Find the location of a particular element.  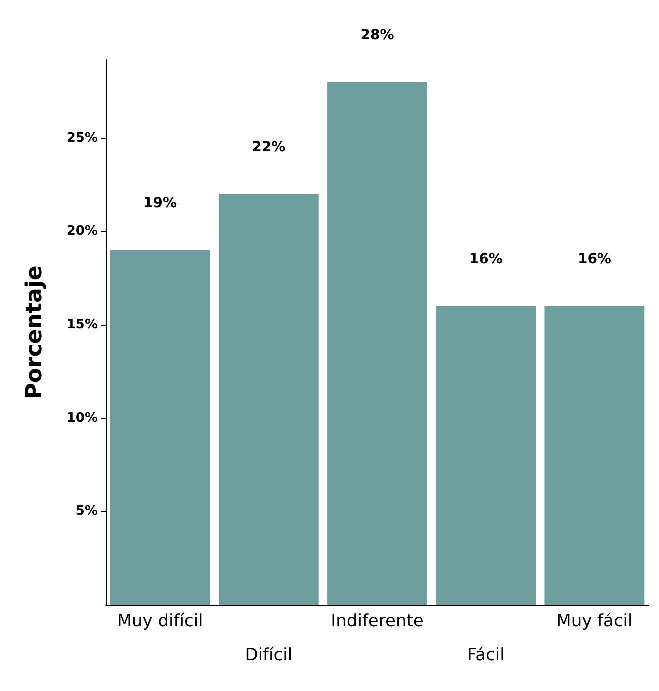

data-label: 19% is located at coordinates (161, 203).